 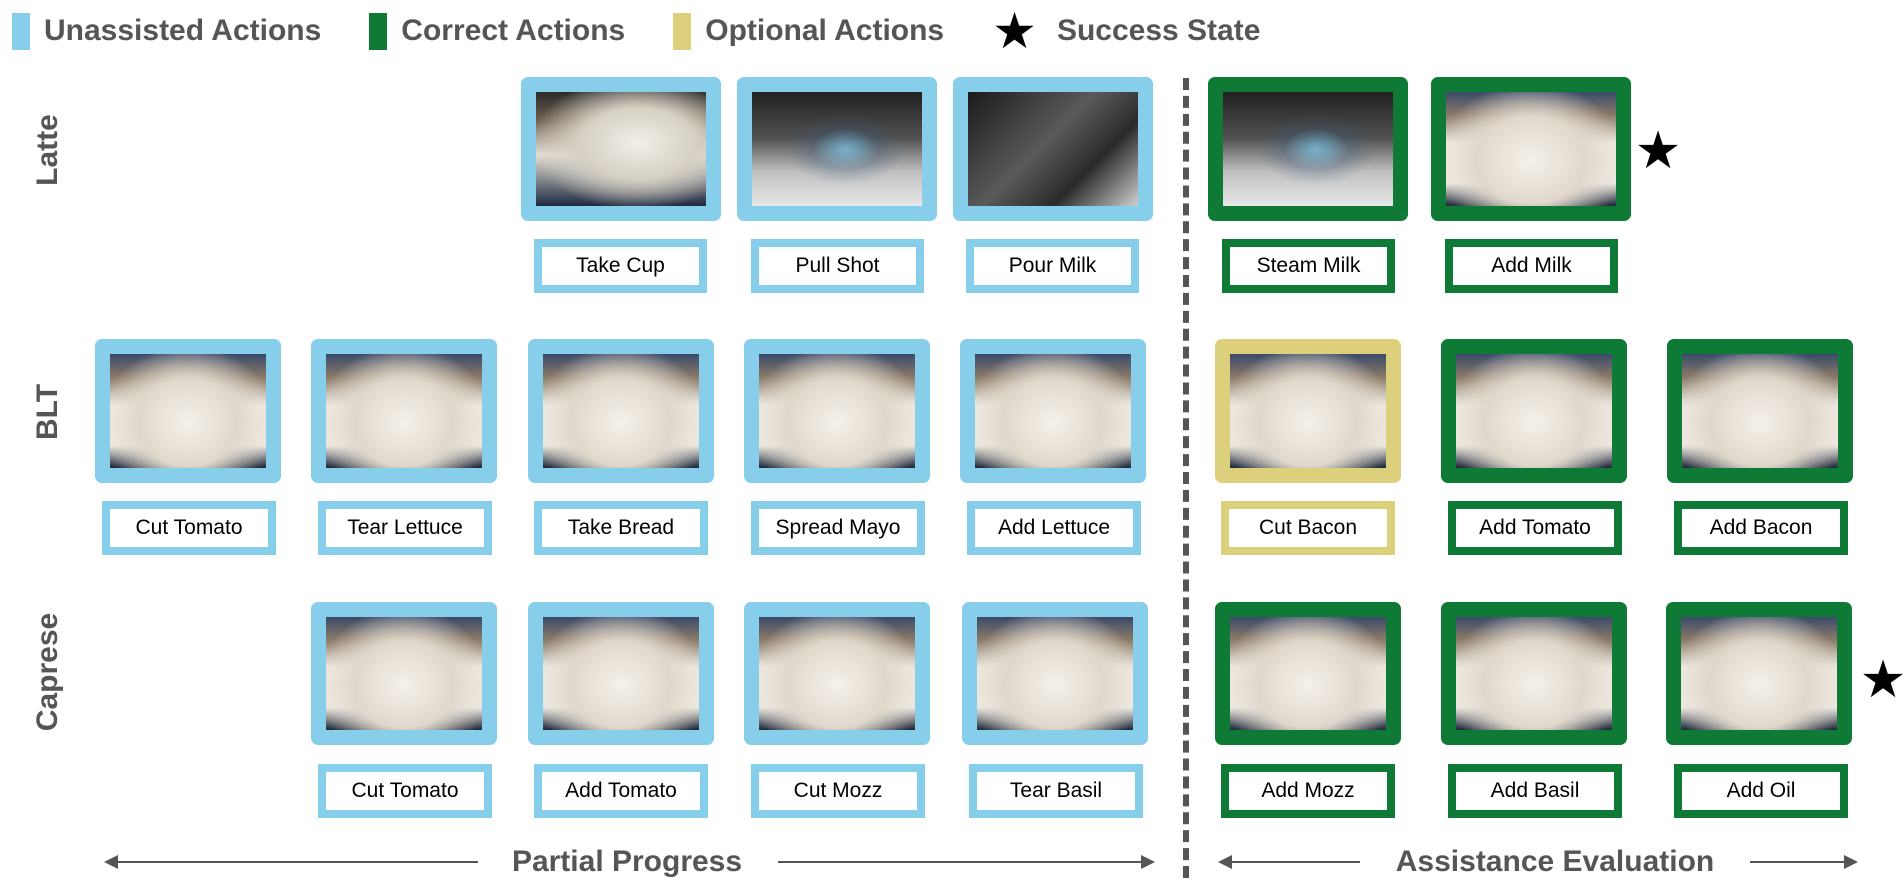 I want to click on legend-item-optional: Optional Actions, so click(x=809, y=31).